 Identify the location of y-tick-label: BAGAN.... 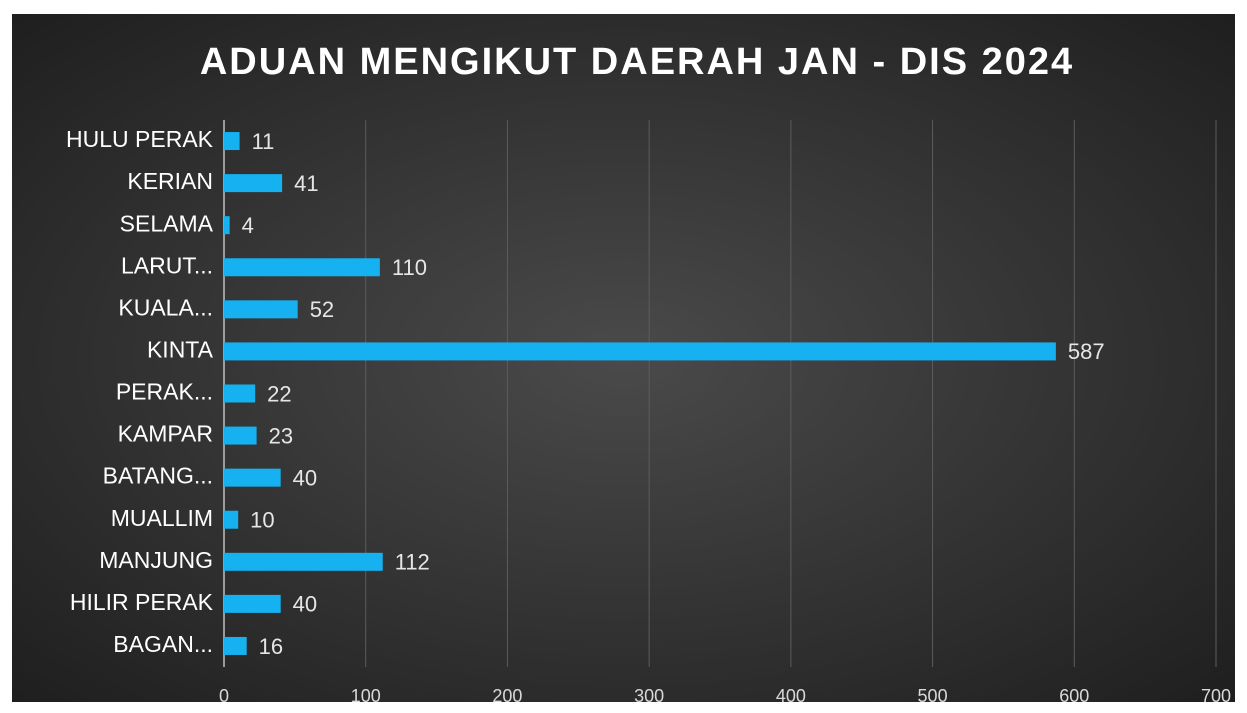
(163, 644).